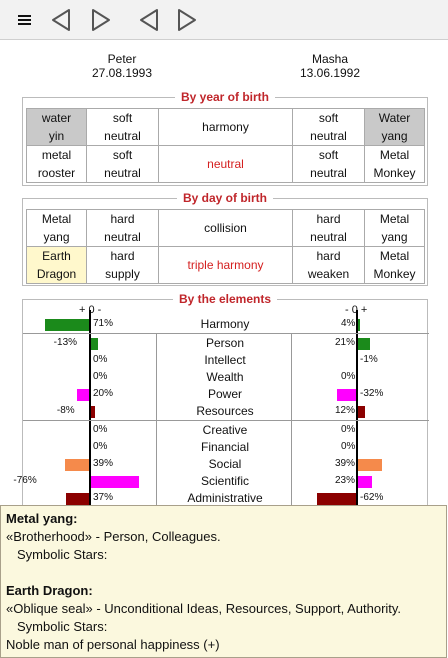 This screenshot has height=658, width=448. What do you see at coordinates (225, 498) in the screenshot?
I see `element-label: Administrative` at bounding box center [225, 498].